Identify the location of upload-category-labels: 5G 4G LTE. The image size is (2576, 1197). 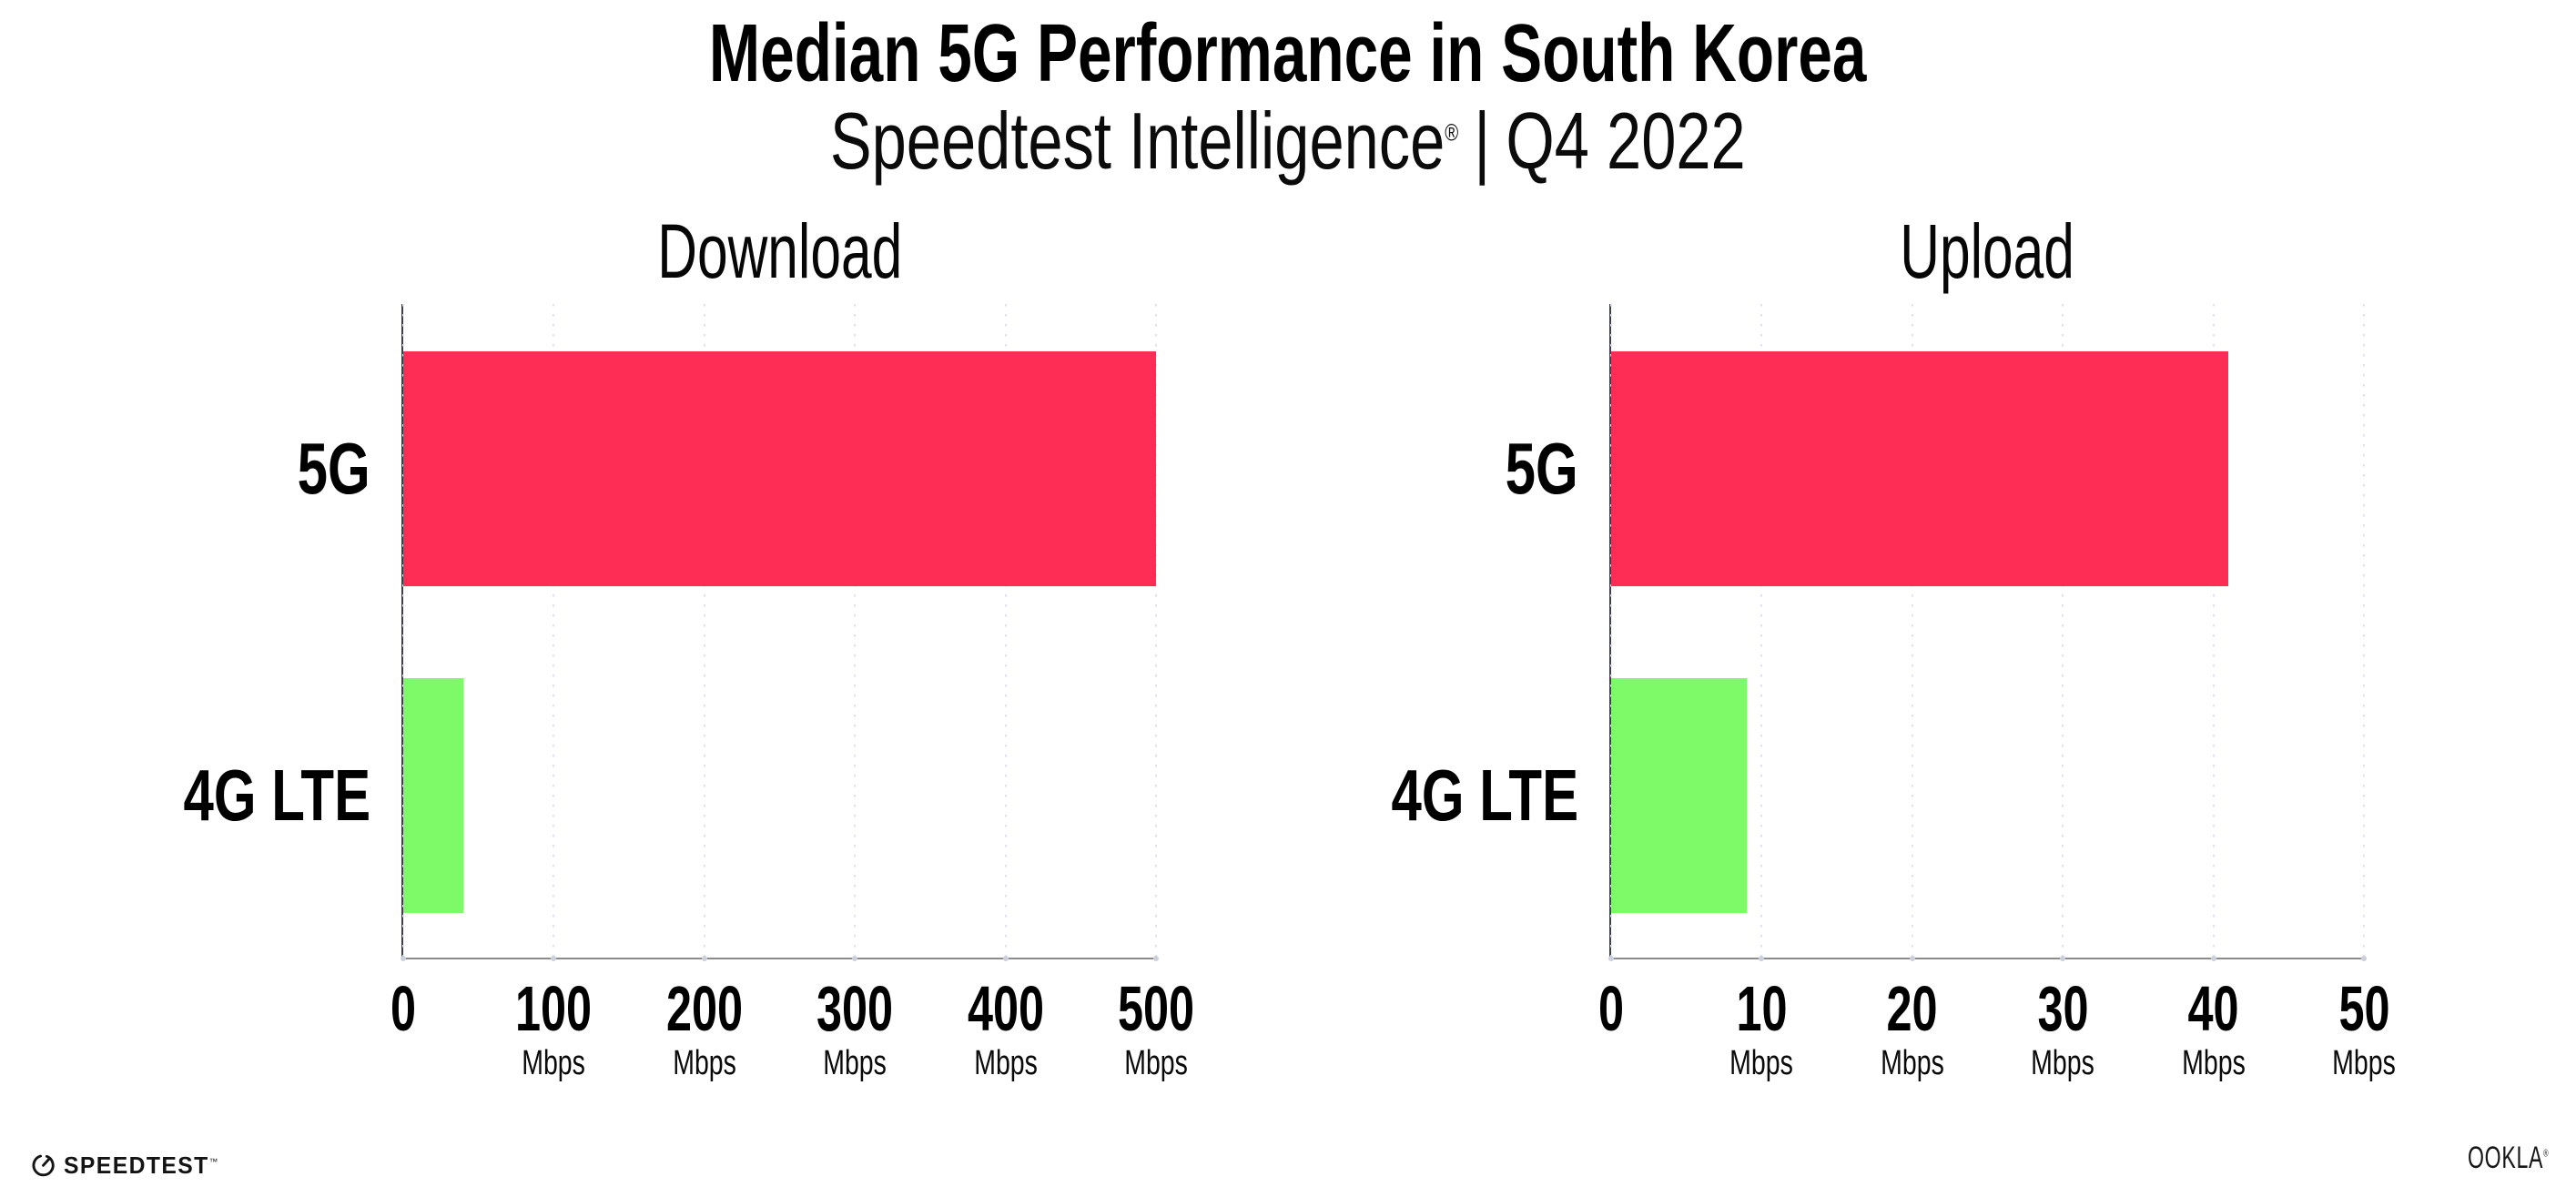
(1475, 631).